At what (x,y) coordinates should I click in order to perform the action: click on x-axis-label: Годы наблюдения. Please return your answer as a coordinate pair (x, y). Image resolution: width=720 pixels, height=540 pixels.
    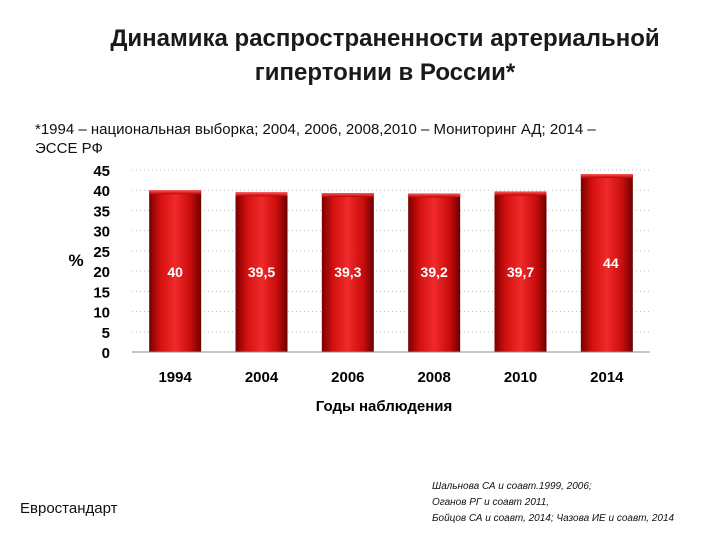
    Looking at the image, I should click on (384, 406).